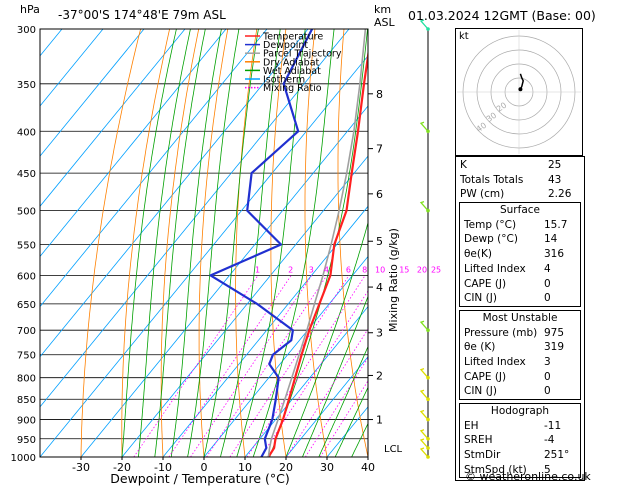 This screenshot has width=629, height=486. I want to click on most-unstable-title: Most Unstable, so click(520, 317).